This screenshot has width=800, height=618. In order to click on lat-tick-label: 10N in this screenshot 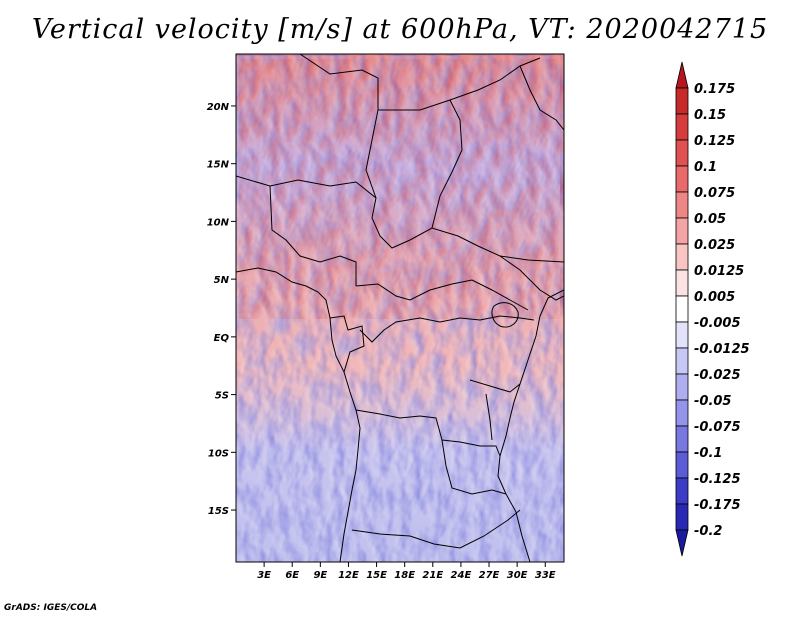, I will do `click(218, 222)`.